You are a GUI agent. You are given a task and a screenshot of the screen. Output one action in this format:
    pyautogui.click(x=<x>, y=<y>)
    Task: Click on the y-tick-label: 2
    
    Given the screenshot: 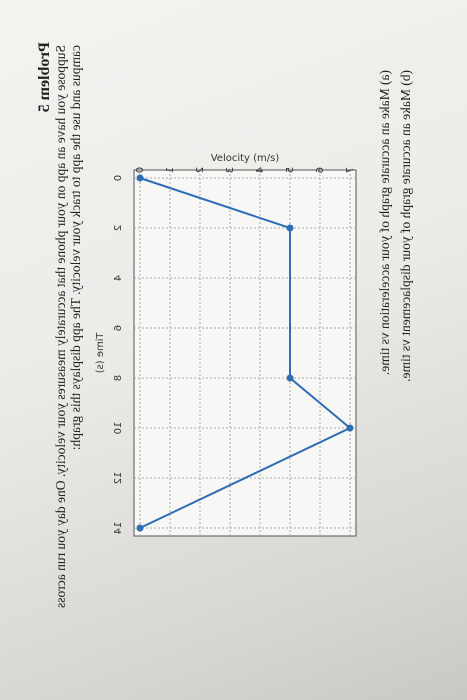 What is the action you would take?
    pyautogui.click(x=200, y=170)
    